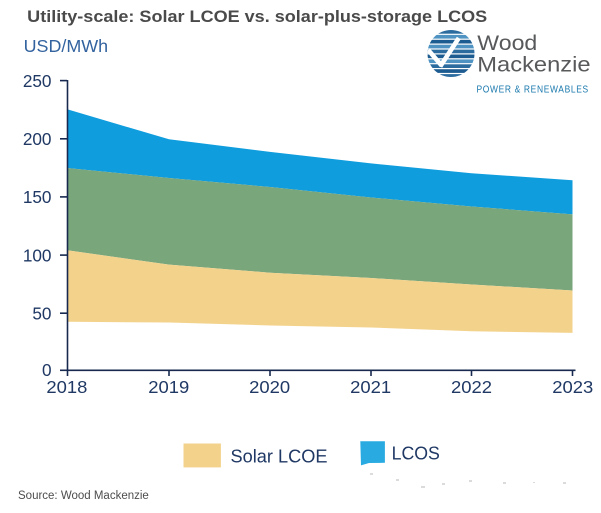 The width and height of the screenshot is (601, 513). I want to click on svg-text: 2020, so click(269, 387).